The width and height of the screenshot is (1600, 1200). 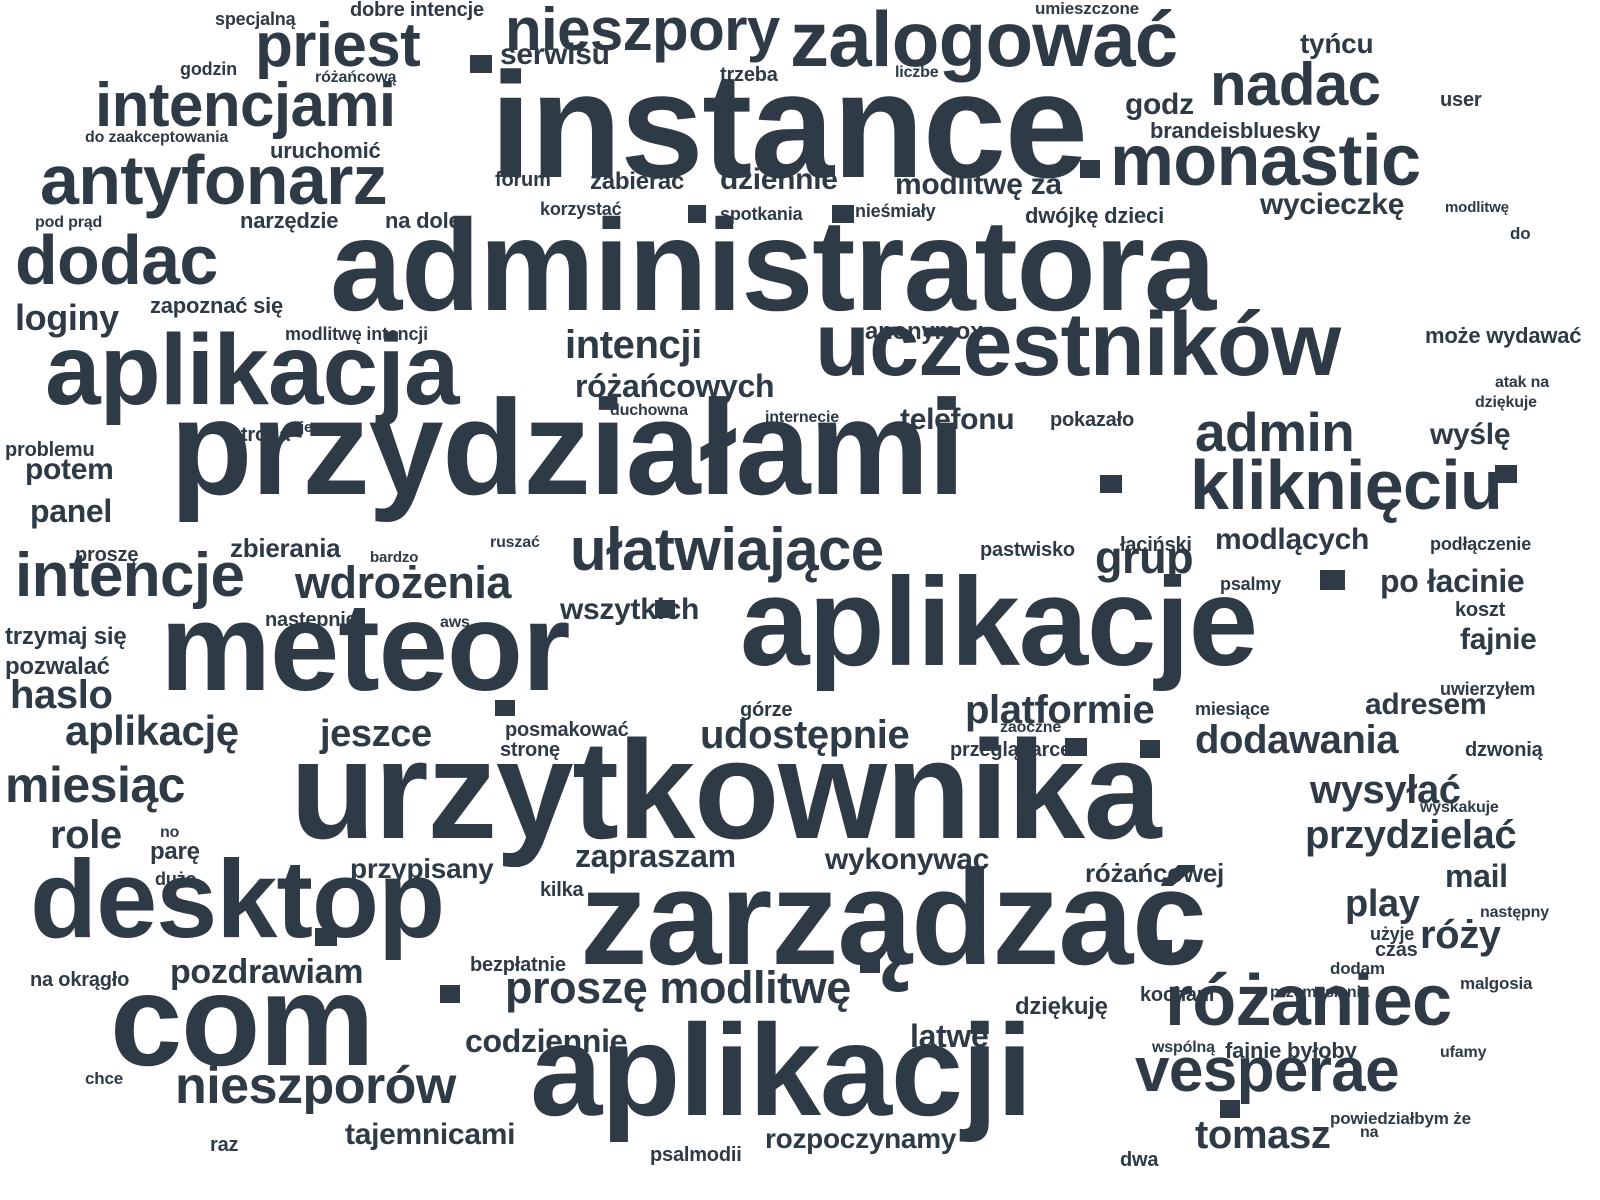 What do you see at coordinates (1263, 1135) in the screenshot?
I see `cloud-word: tomasz` at bounding box center [1263, 1135].